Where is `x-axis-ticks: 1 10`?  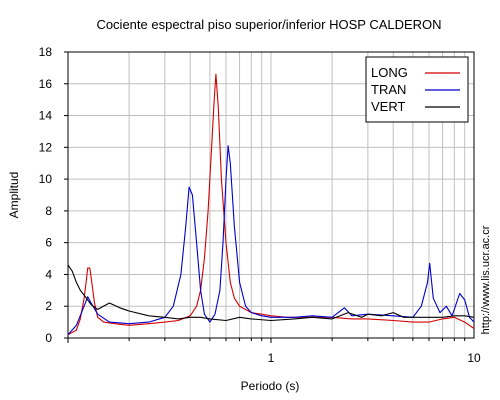
x-axis-ticks: 1 10 is located at coordinates (274, 351).